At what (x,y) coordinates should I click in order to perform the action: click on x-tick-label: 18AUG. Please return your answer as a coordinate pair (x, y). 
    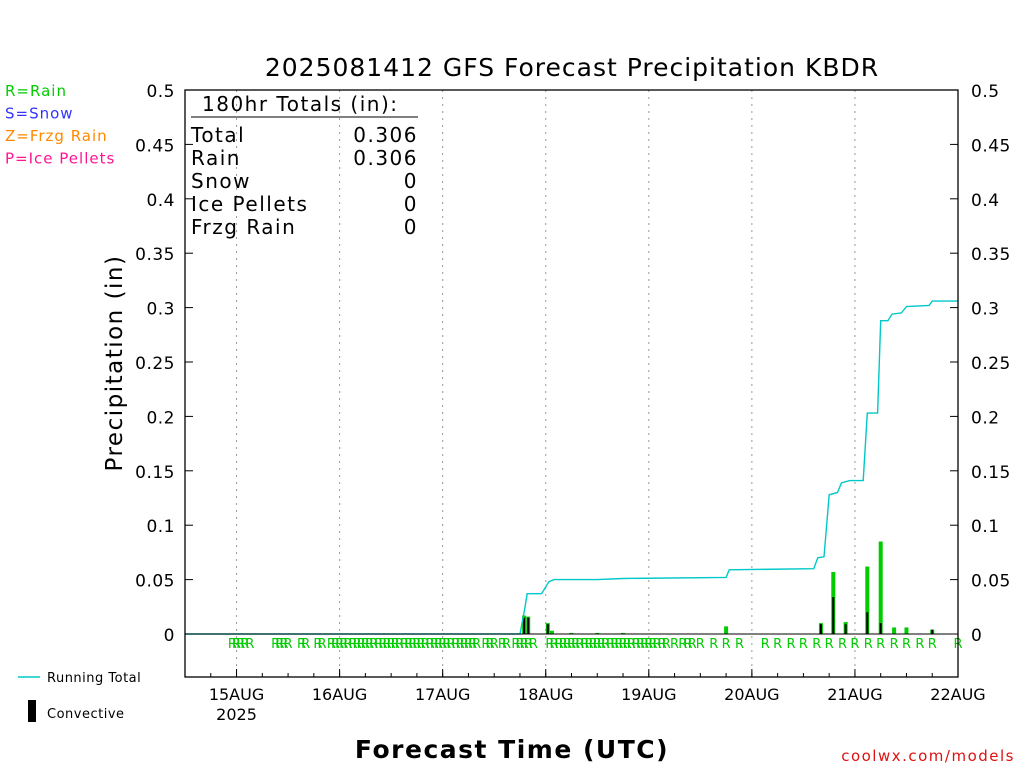
    Looking at the image, I should click on (545, 694).